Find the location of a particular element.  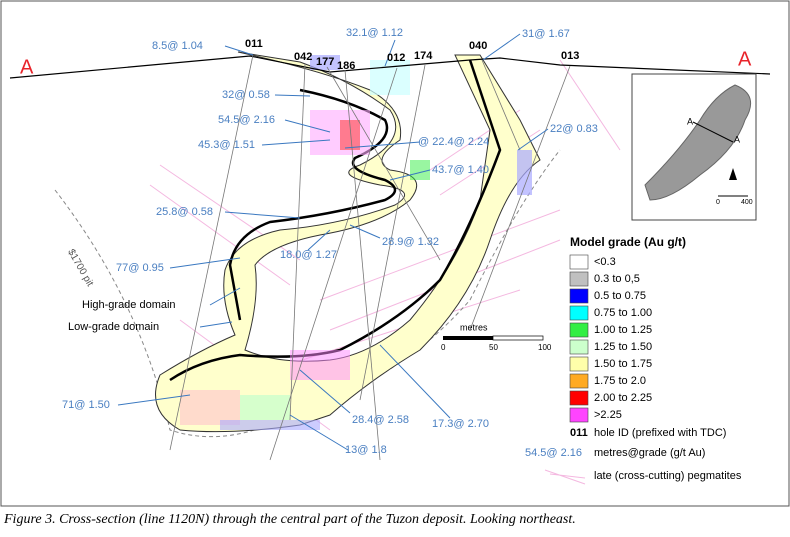

scale-title: metres is located at coordinates (474, 327).